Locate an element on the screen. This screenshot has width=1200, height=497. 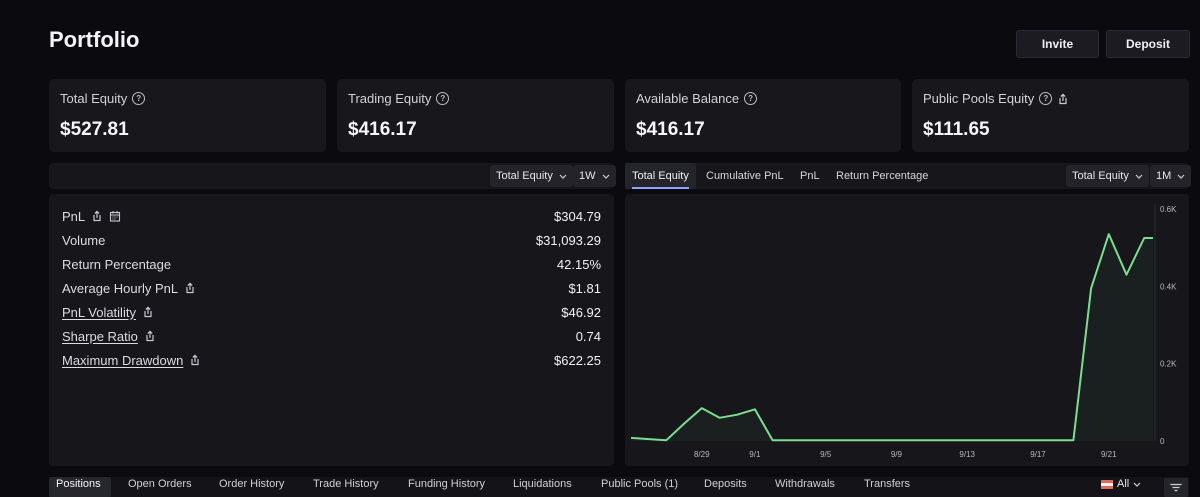
bottom-tab-deposits: Deposits is located at coordinates (725, 484).